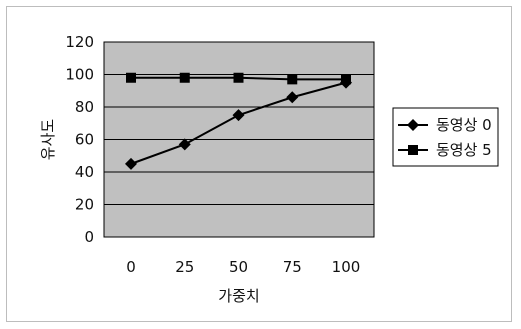 The height and width of the screenshot is (329, 521). Describe the element at coordinates (79, 75) in the screenshot. I see `y-tick-label: 100` at that location.